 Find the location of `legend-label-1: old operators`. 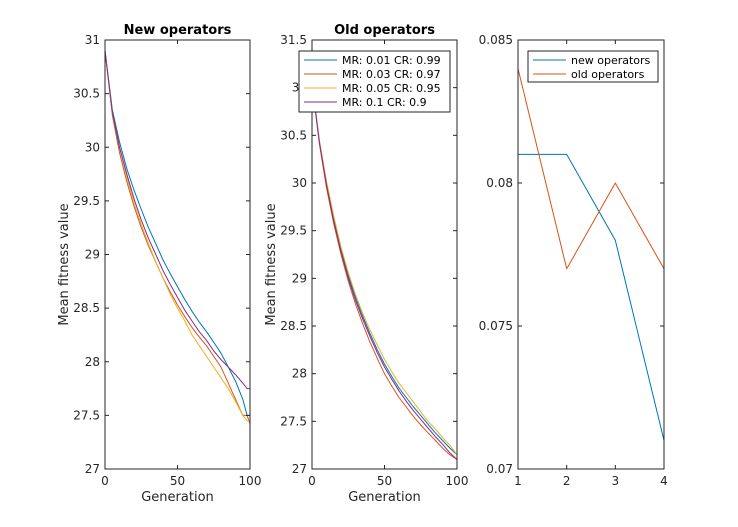

legend-label-1: old operators is located at coordinates (608, 74).